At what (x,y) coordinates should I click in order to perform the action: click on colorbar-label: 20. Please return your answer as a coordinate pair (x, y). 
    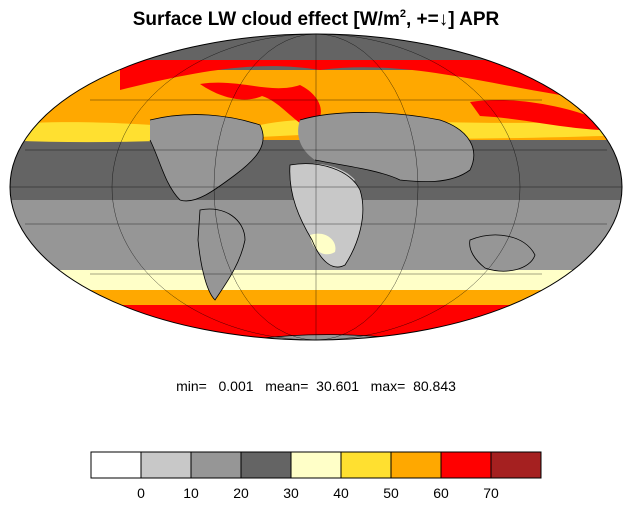
    Looking at the image, I should click on (241, 493).